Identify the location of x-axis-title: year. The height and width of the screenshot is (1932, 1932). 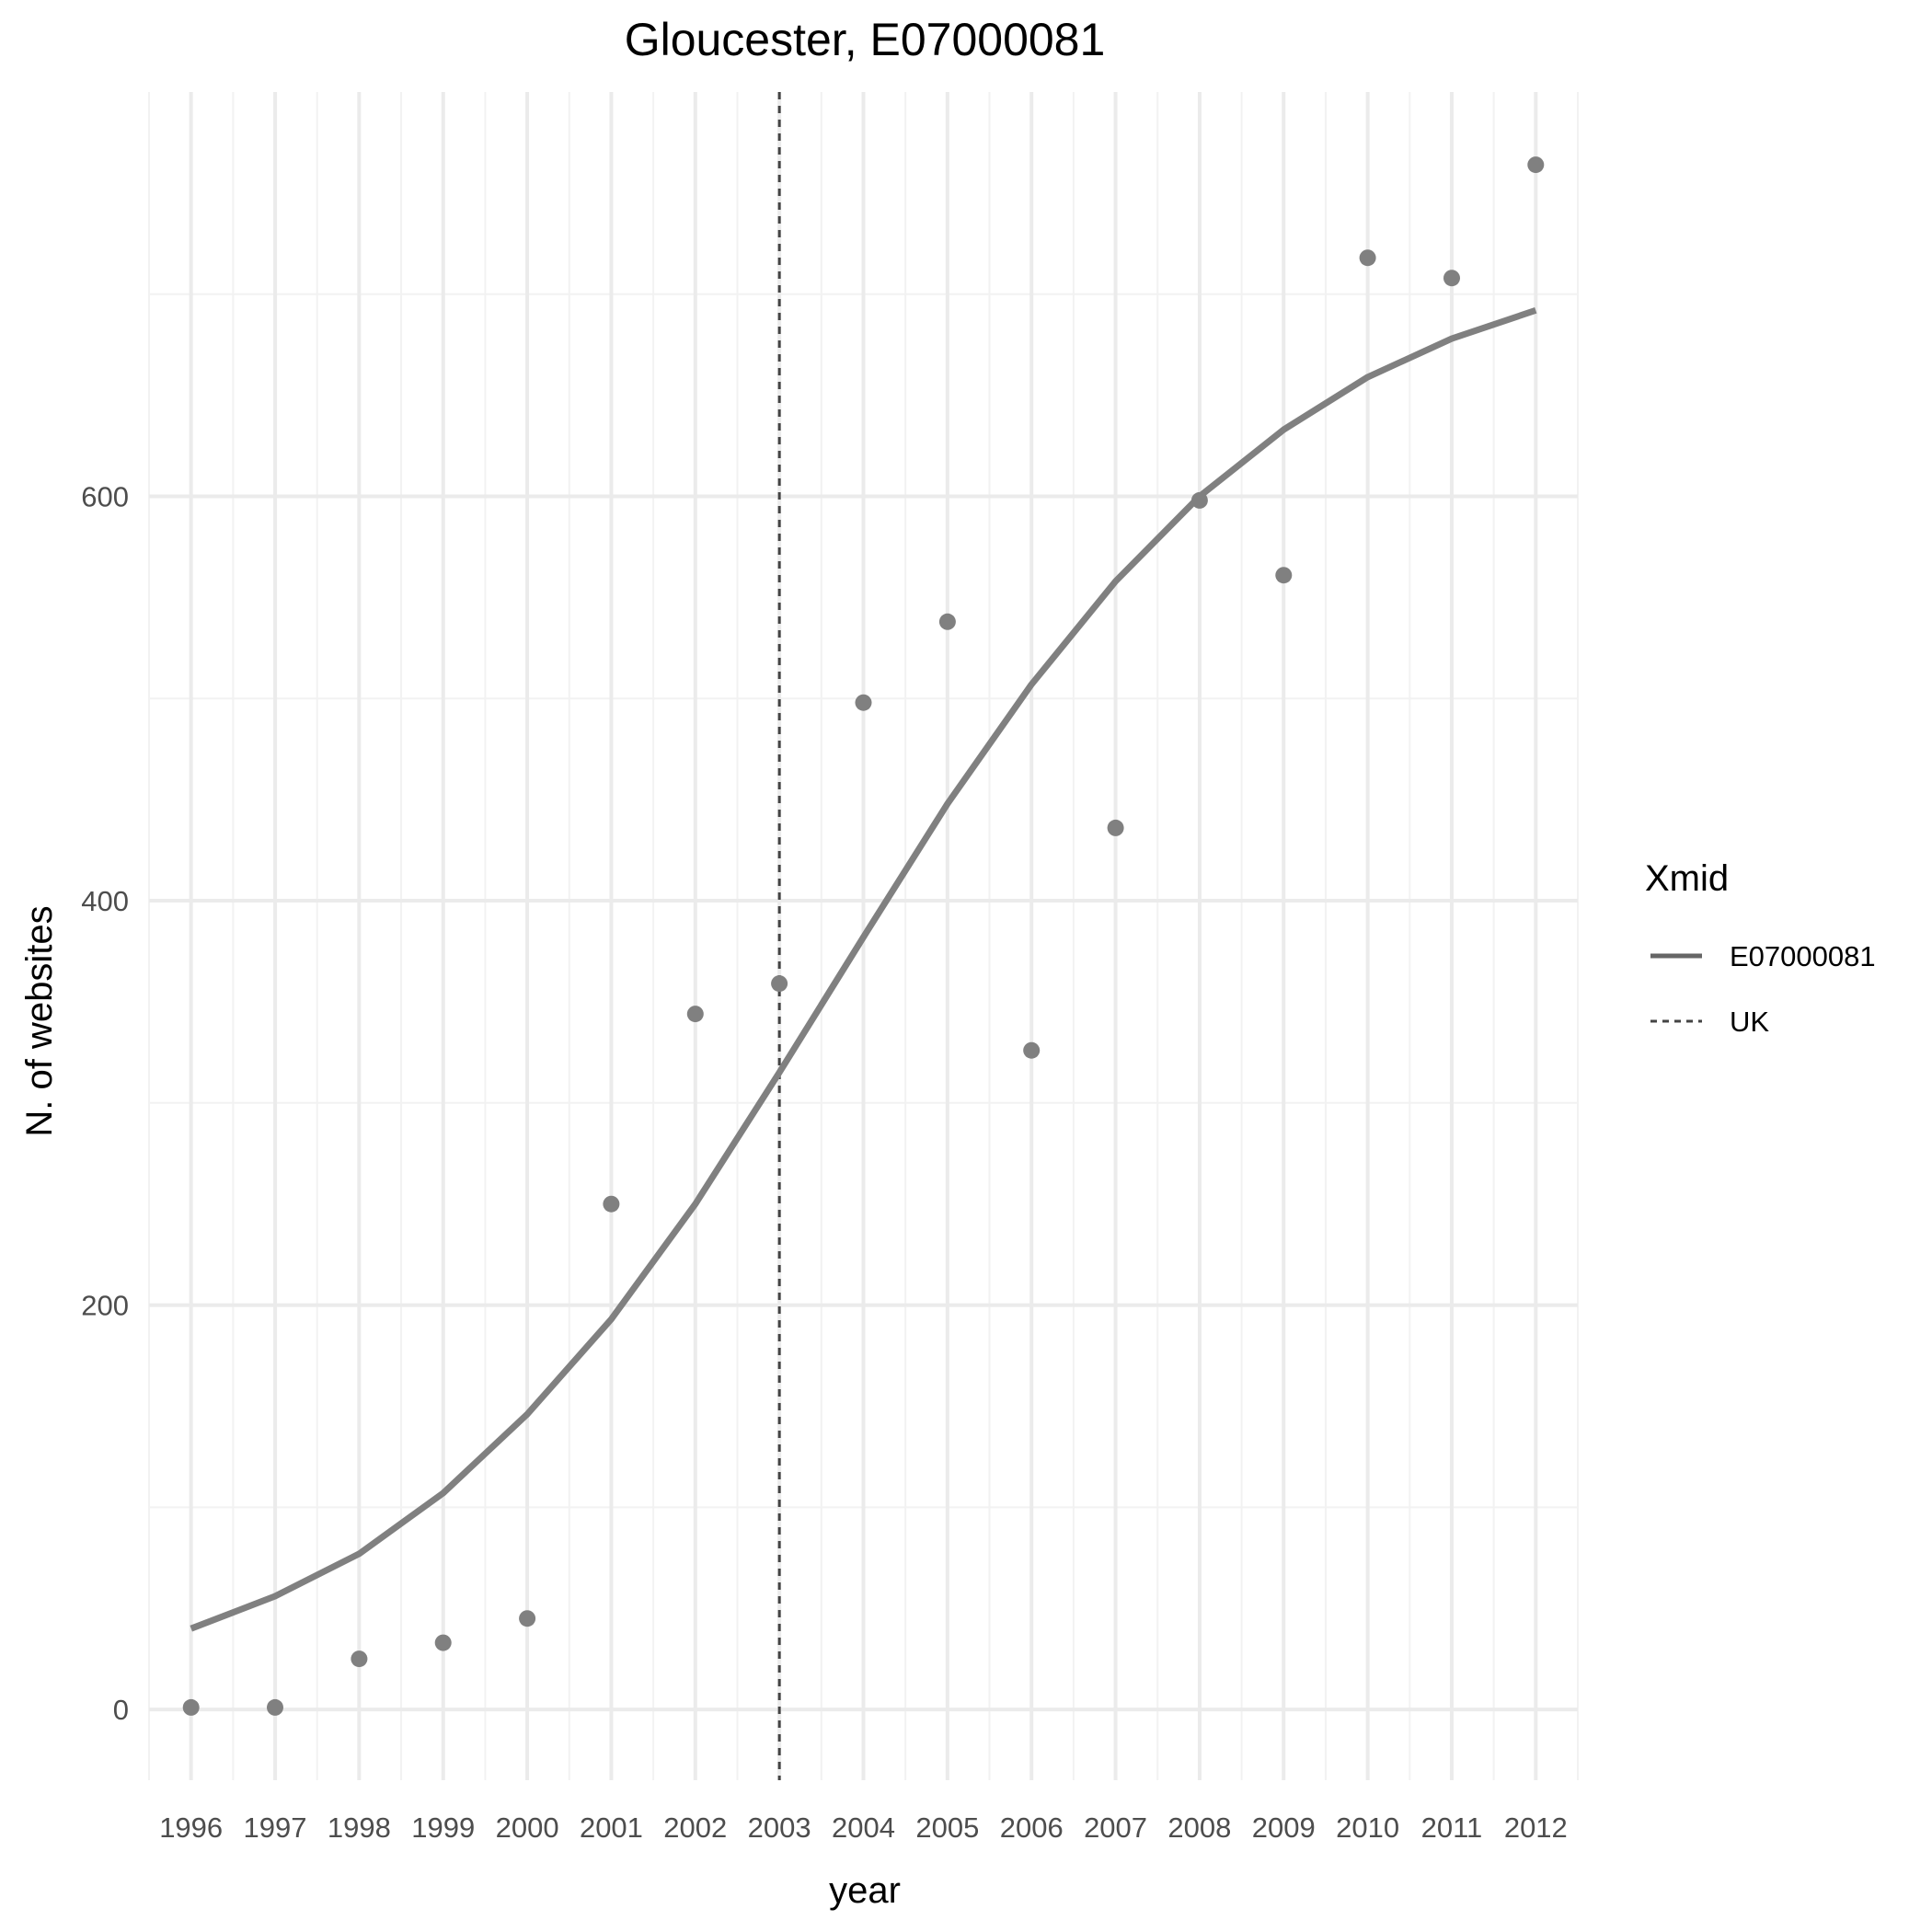
(865, 1890).